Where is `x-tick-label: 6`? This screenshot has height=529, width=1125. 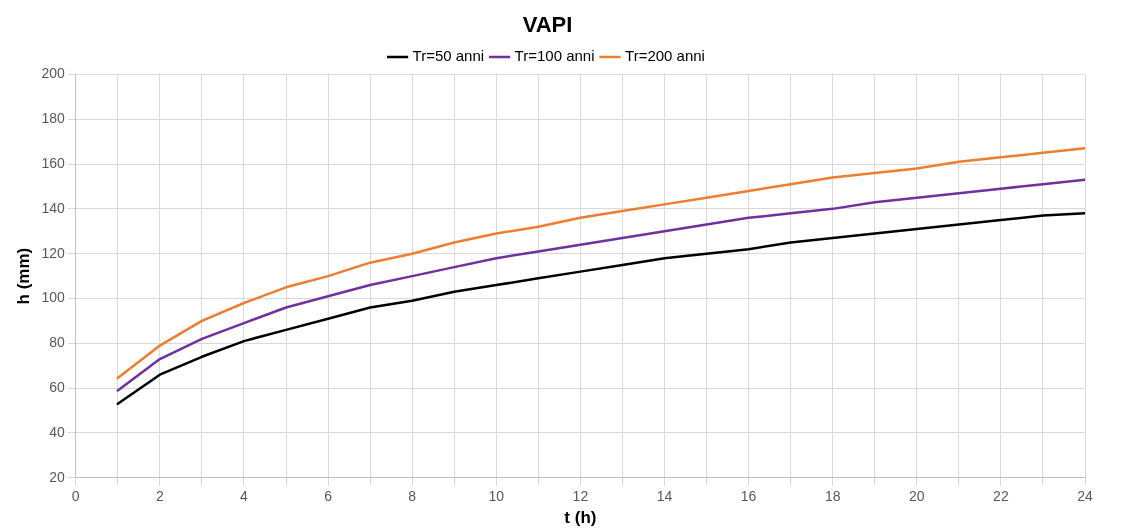
x-tick-label: 6 is located at coordinates (328, 496).